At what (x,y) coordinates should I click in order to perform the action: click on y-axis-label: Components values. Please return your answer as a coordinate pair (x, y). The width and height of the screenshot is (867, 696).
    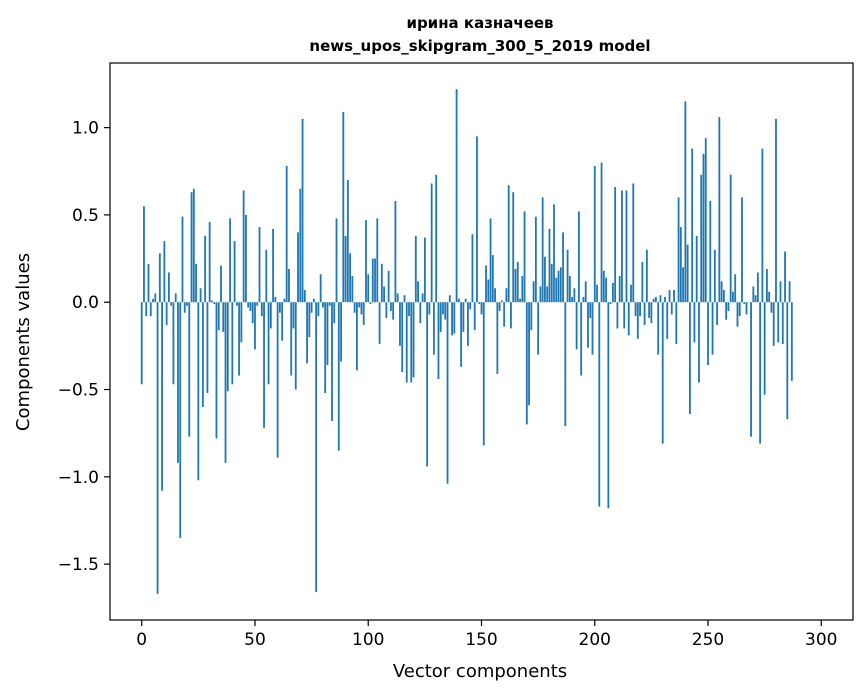
    Looking at the image, I should click on (23, 342).